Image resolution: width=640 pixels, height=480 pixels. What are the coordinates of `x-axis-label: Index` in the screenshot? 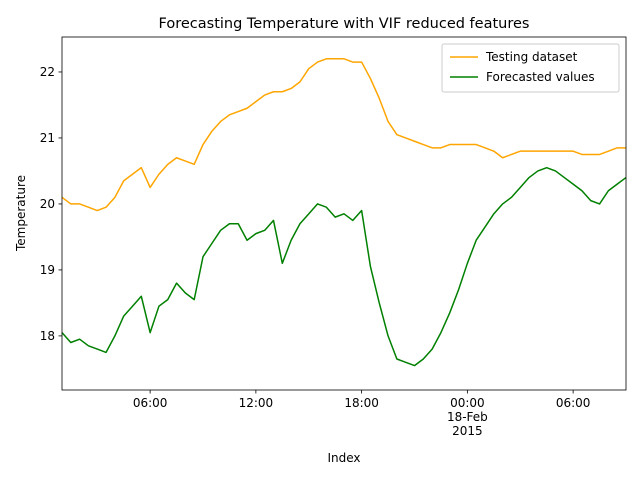 It's located at (343, 458).